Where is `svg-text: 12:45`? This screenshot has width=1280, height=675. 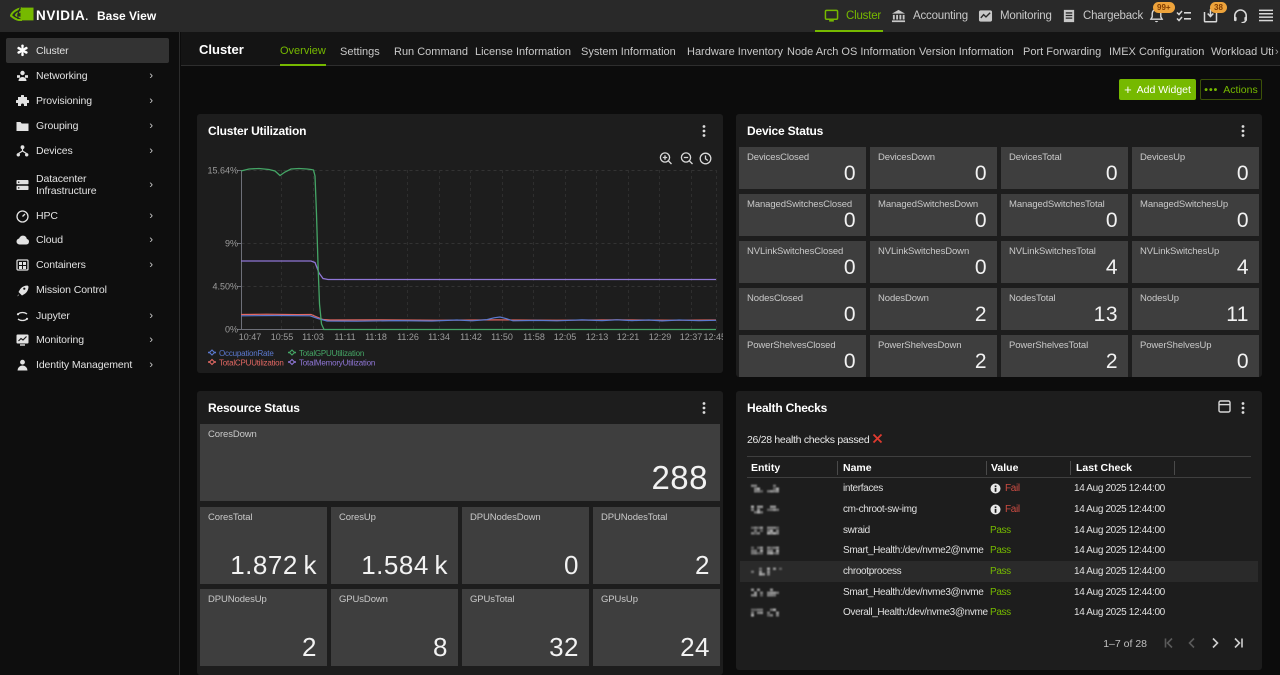
svg-text: 12:45 is located at coordinates (713, 337).